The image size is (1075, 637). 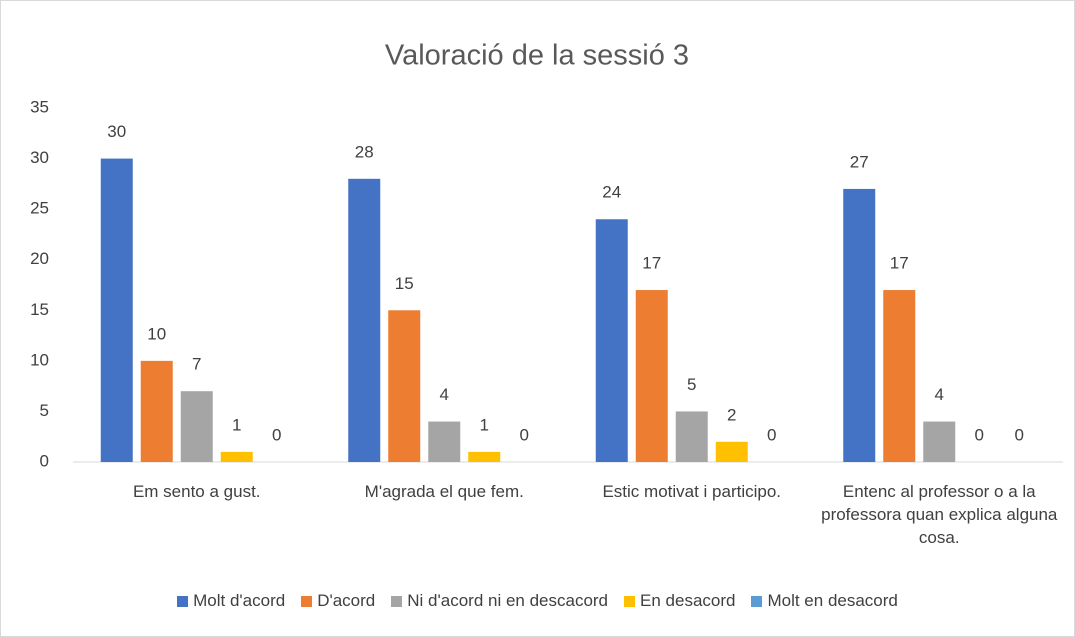 What do you see at coordinates (832, 600) in the screenshot?
I see `legend-label: Molt en desacord` at bounding box center [832, 600].